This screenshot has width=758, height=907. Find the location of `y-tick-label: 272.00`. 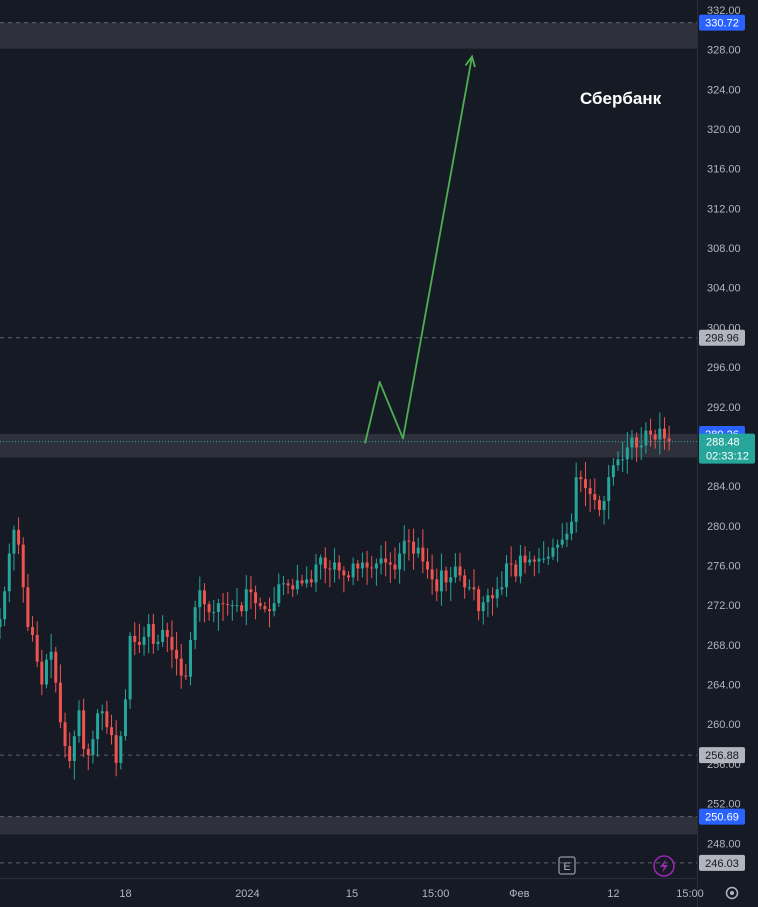

y-tick-label: 272.00 is located at coordinates (724, 606).